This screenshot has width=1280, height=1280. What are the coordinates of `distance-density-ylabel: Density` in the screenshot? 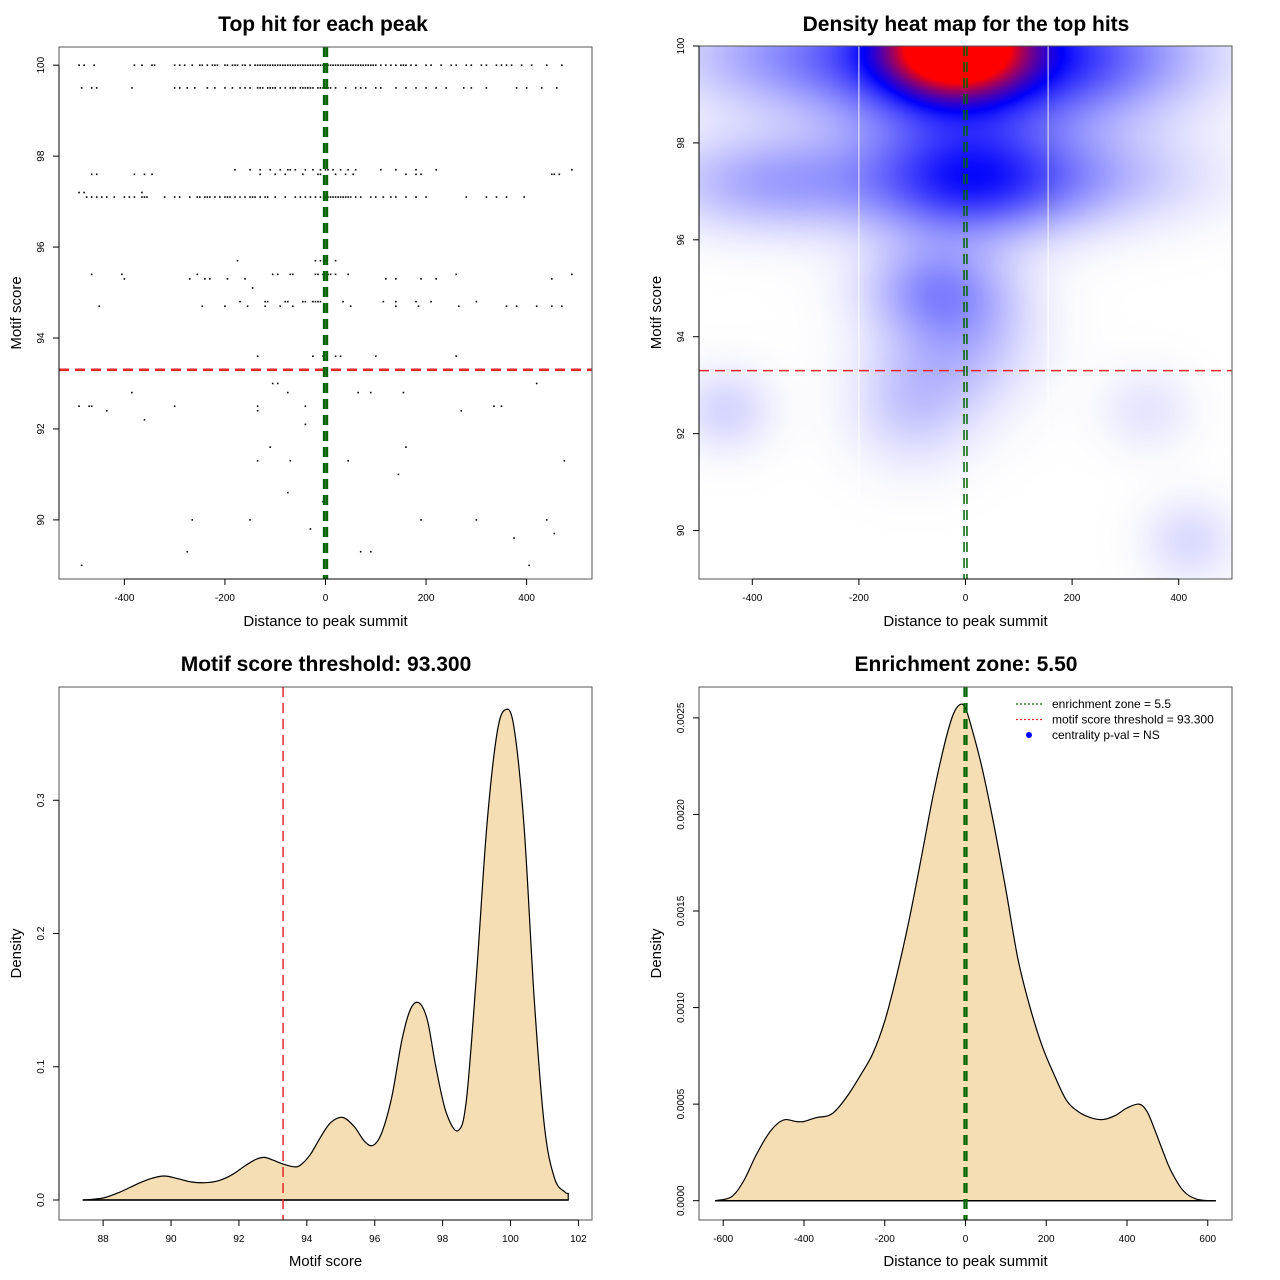 It's located at (656, 953).